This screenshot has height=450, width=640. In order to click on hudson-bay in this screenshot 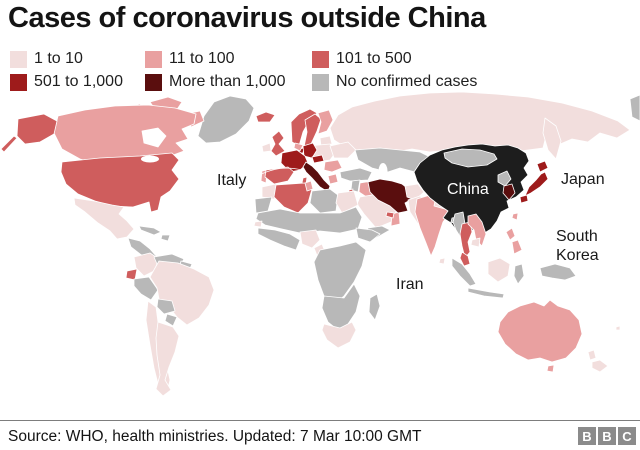, I will do `click(154, 137)`.